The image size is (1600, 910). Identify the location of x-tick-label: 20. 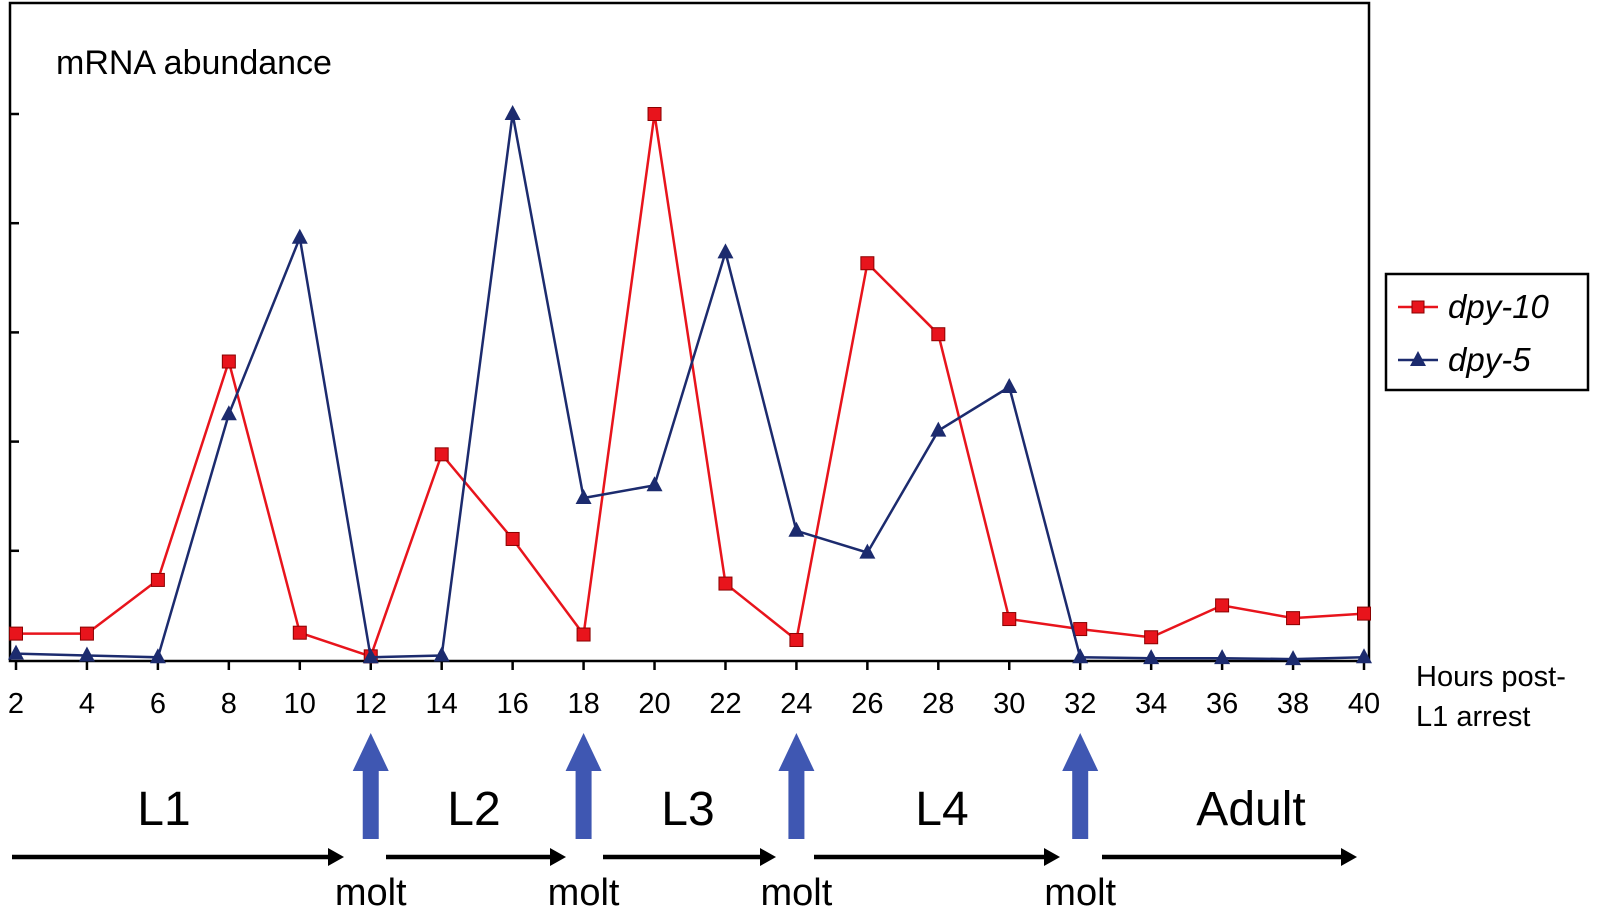
(654, 704).